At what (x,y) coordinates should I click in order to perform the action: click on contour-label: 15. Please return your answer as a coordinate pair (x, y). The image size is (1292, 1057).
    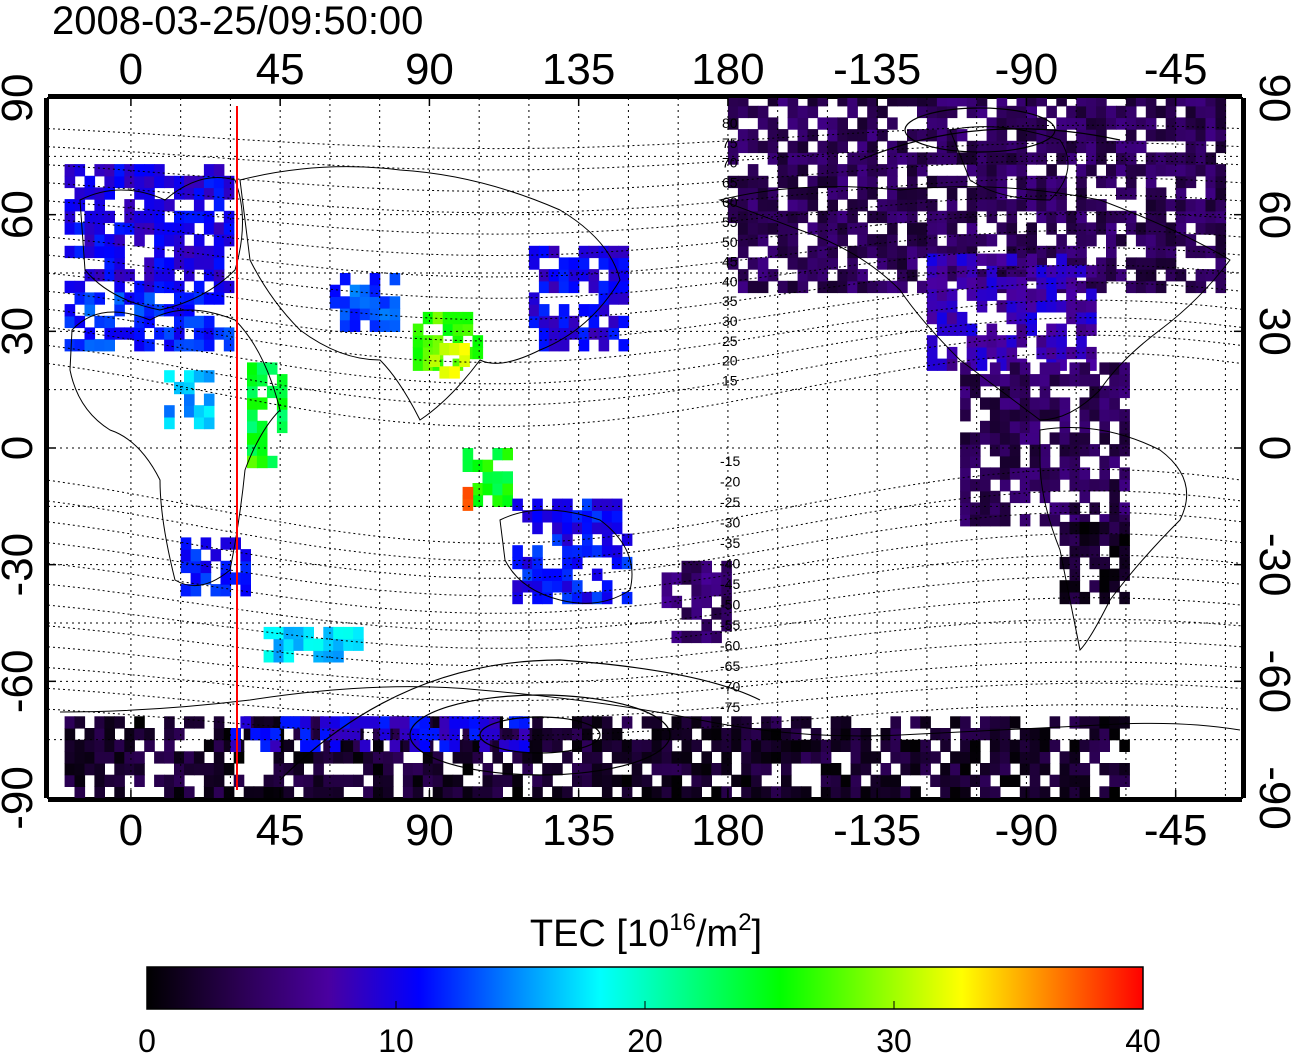
    Looking at the image, I should click on (730, 380).